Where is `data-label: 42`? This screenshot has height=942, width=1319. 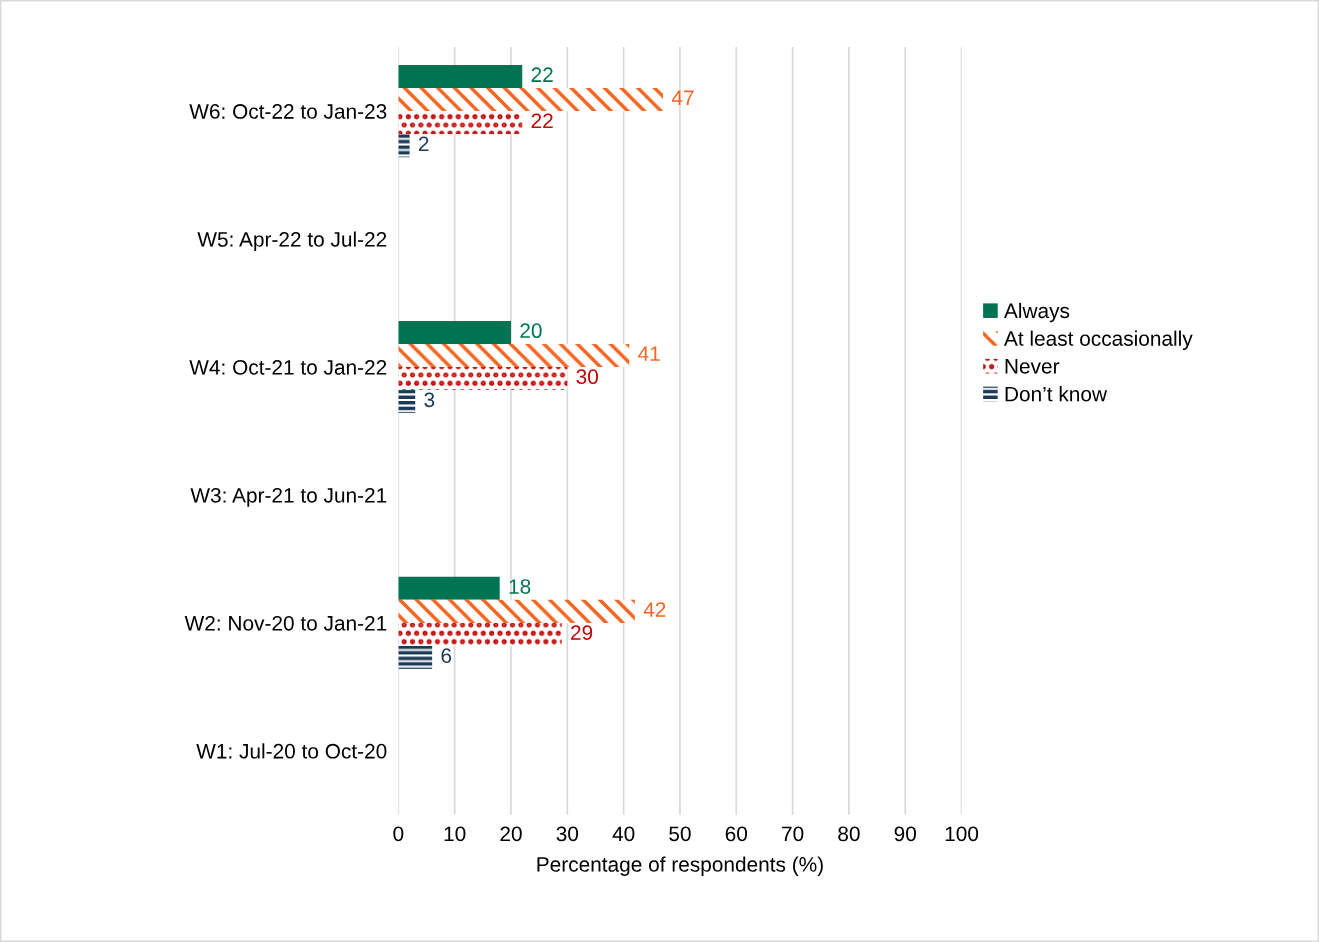
data-label: 42 is located at coordinates (654, 609).